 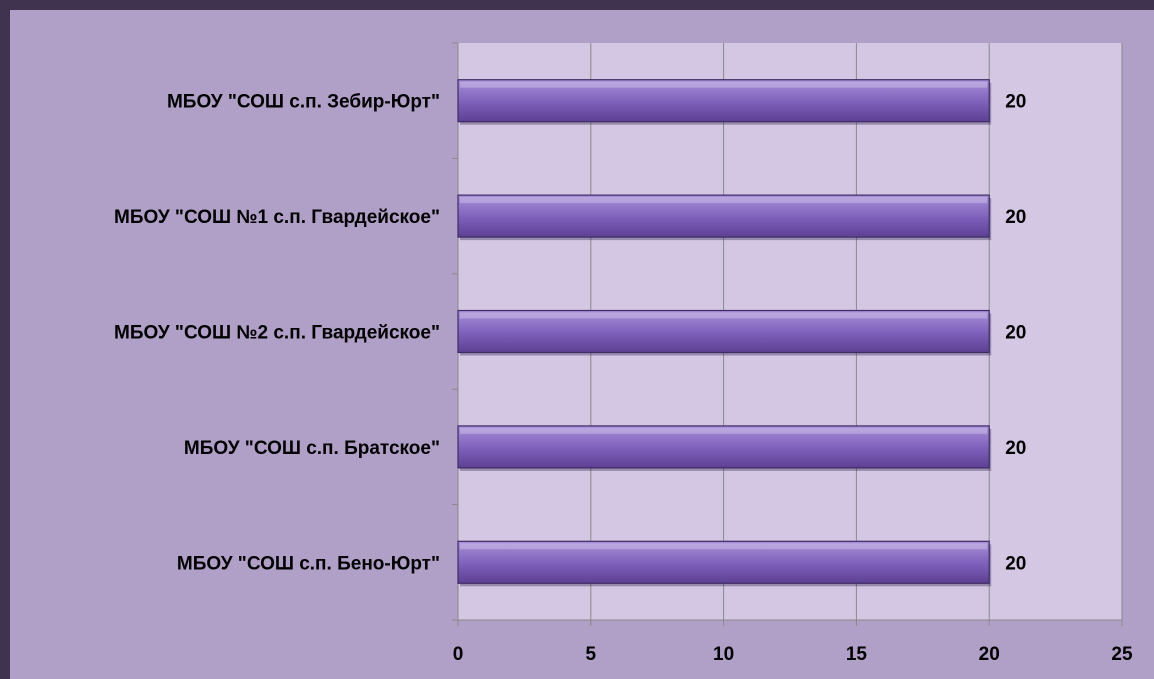 I want to click on x-tick-label: 10, so click(x=723, y=654).